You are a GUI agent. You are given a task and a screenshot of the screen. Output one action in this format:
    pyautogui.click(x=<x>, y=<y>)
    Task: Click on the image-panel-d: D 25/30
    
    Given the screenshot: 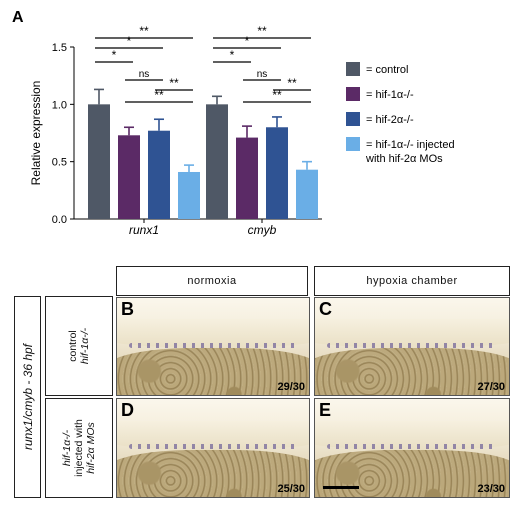 What is the action you would take?
    pyautogui.click(x=213, y=448)
    